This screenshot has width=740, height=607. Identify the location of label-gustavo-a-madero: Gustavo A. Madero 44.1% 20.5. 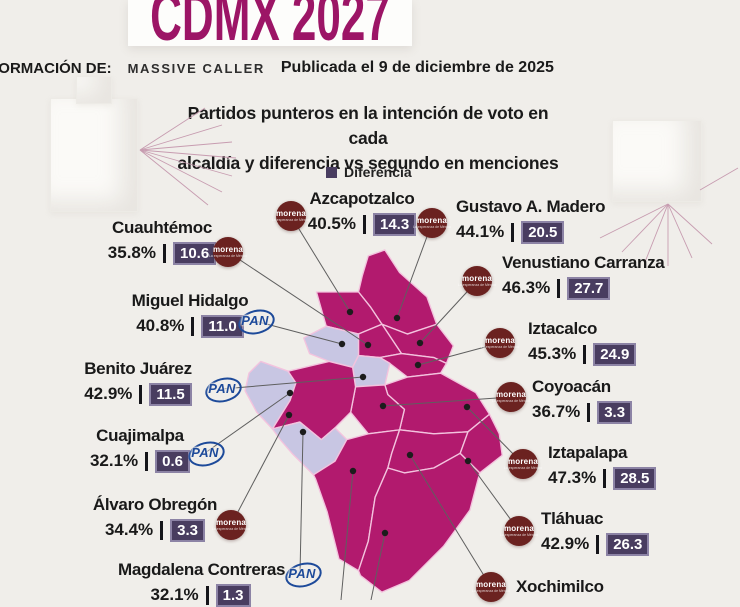
(541, 220).